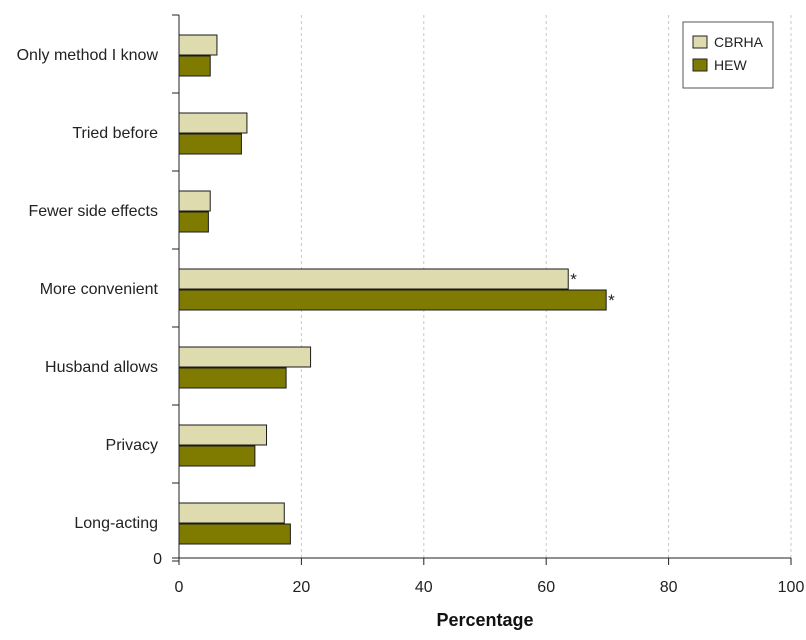  I want to click on x-tick-label: 100, so click(791, 587).